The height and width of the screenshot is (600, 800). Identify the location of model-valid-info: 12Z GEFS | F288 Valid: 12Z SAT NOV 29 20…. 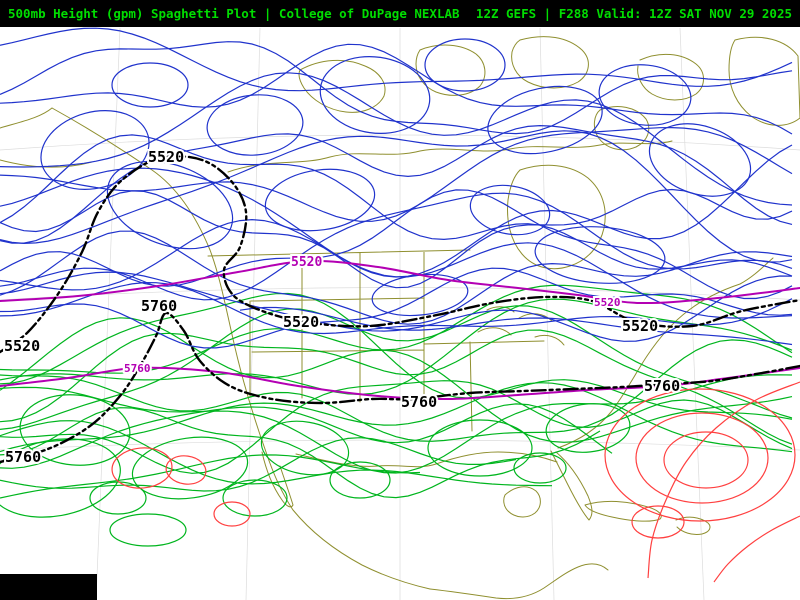
(633, 13).